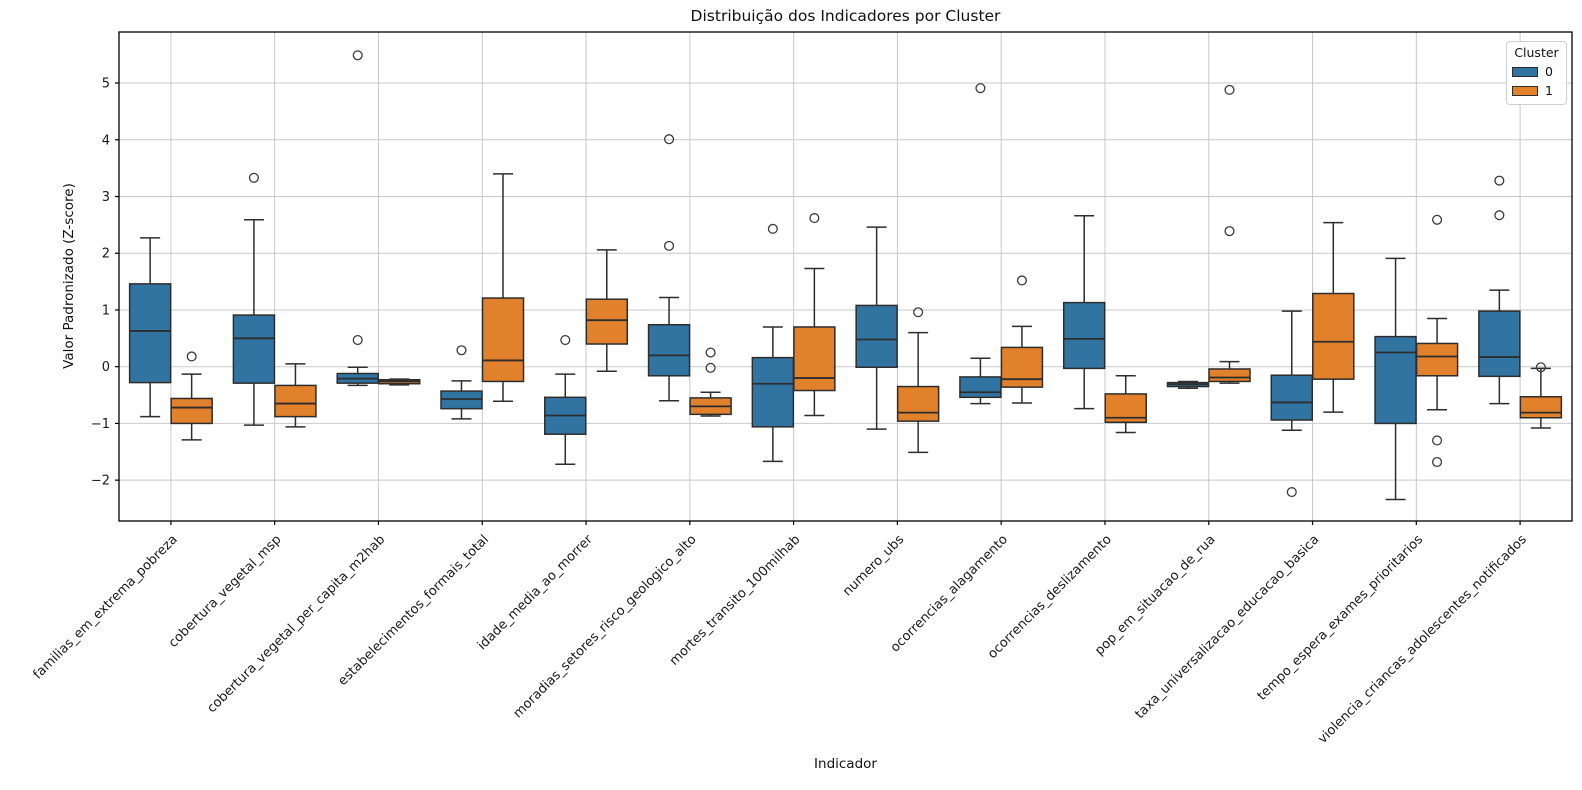 The height and width of the screenshot is (790, 1582). Describe the element at coordinates (1549, 90) in the screenshot. I see `legend-label-cluster-1: 1` at that location.